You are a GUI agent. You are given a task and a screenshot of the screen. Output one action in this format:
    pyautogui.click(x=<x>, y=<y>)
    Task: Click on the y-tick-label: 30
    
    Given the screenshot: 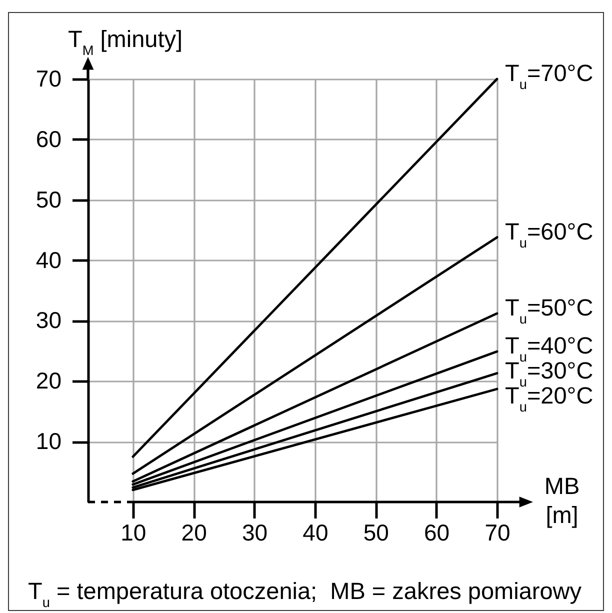 What is the action you would take?
    pyautogui.click(x=49, y=320)
    